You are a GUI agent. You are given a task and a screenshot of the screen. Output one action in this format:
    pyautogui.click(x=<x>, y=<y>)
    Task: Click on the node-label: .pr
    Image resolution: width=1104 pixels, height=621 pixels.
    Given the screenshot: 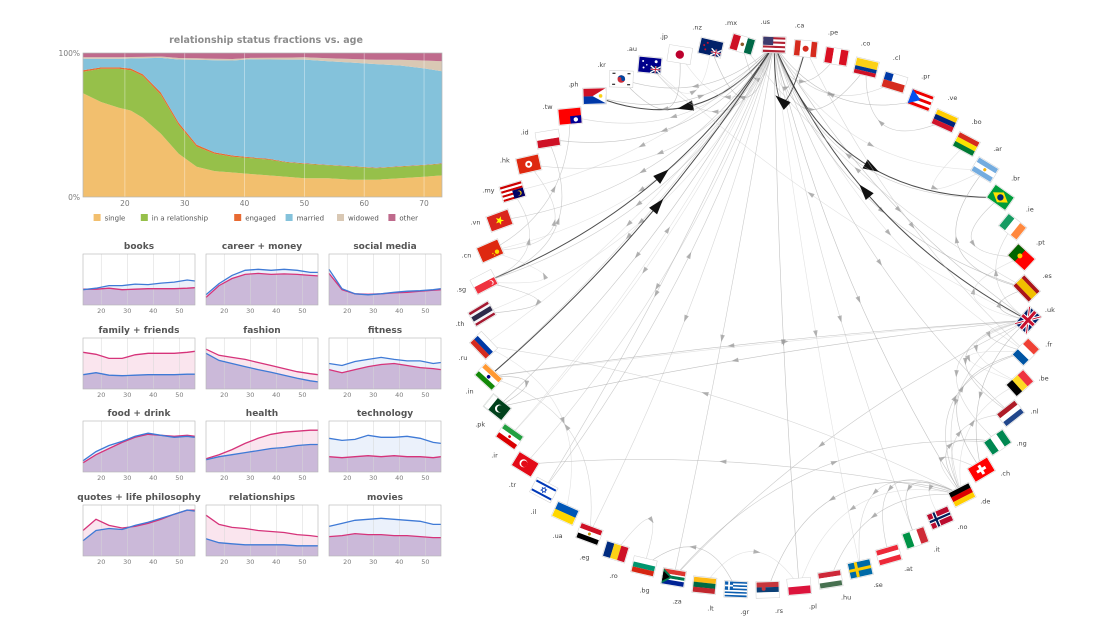 What is the action you would take?
    pyautogui.click(x=925, y=76)
    